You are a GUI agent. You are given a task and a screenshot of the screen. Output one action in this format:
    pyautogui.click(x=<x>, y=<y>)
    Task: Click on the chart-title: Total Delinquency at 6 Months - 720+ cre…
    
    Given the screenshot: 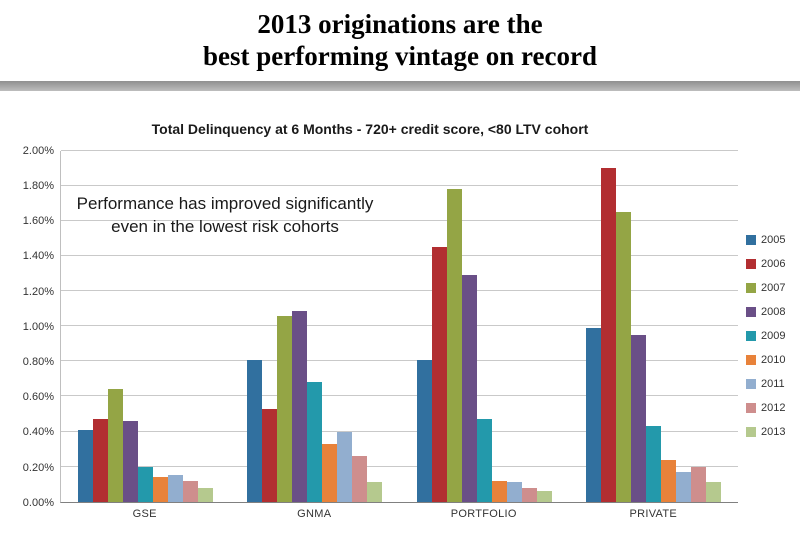 What is the action you would take?
    pyautogui.click(x=370, y=128)
    